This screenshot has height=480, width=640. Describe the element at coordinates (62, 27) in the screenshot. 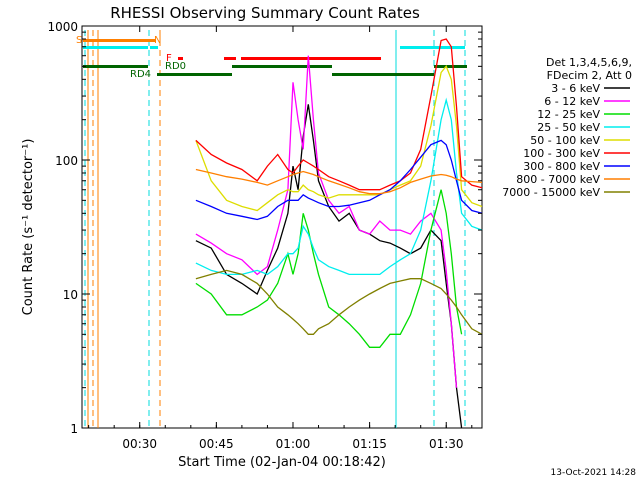

I see `y-tick-label-3: 1000` at that location.